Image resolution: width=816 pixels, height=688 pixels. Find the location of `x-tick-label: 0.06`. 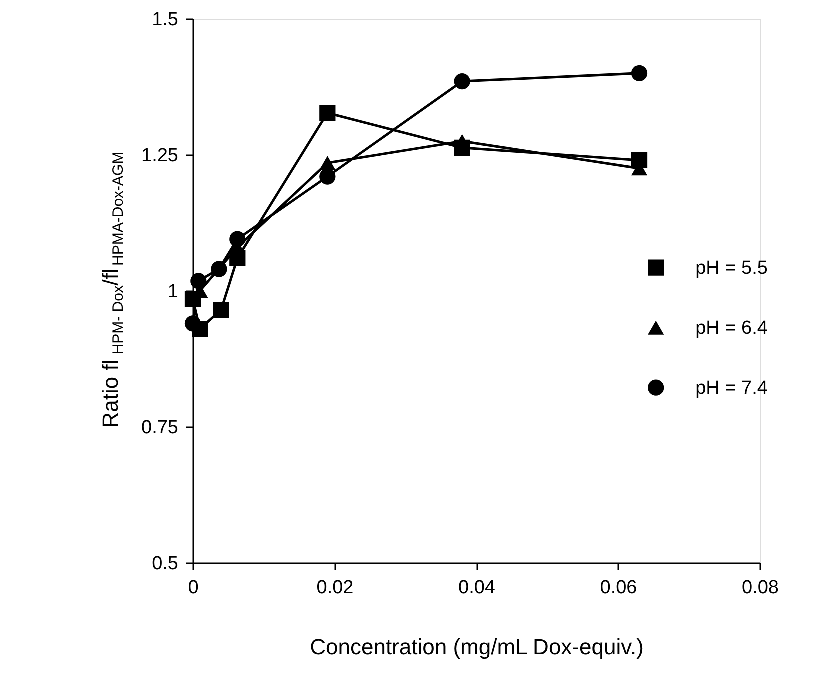

x-tick-label: 0.06 is located at coordinates (619, 588).